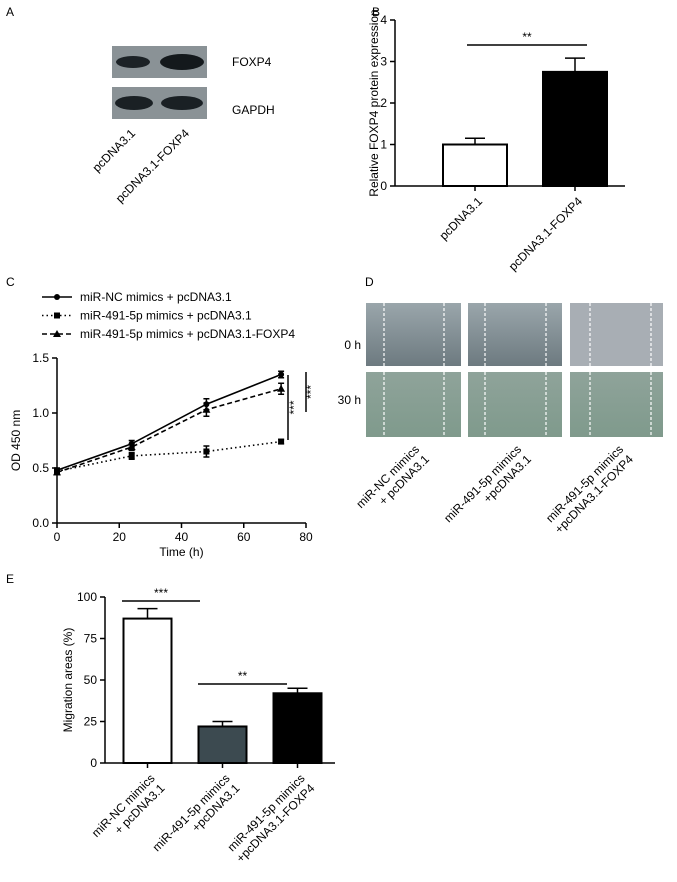 The image size is (677, 882). I want to click on panel-label: A, so click(10, 12).